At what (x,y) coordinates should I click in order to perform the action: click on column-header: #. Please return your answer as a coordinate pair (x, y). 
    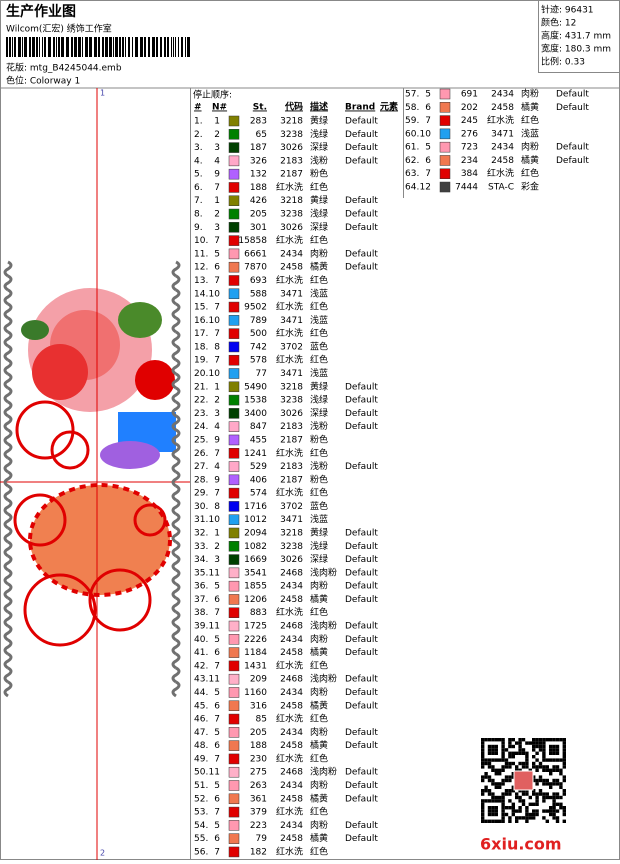
    Looking at the image, I should click on (198, 108).